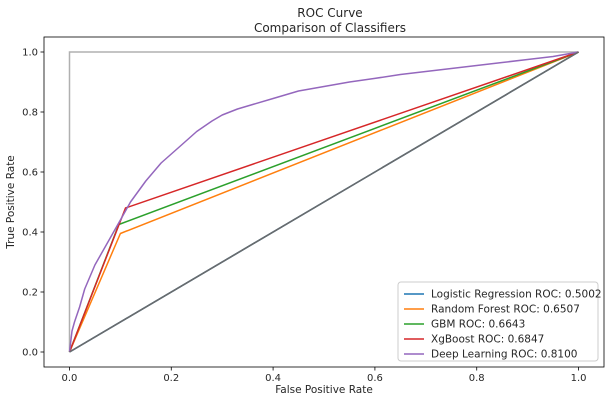 The image size is (609, 402). Describe the element at coordinates (487, 340) in the screenshot. I see `legend-label-3: XgBoost ROC: 0.6847` at that location.